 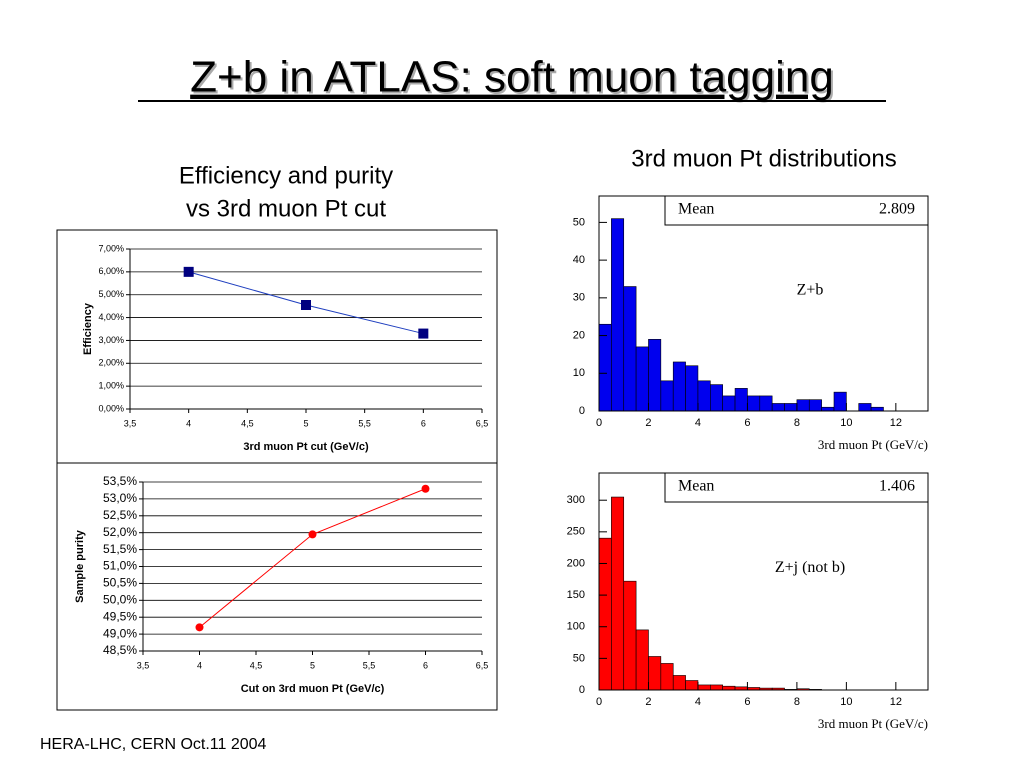 What do you see at coordinates (306, 447) in the screenshot?
I see `x-axis-label: 3rd muon Pt cut (GeV/c)` at bounding box center [306, 447].